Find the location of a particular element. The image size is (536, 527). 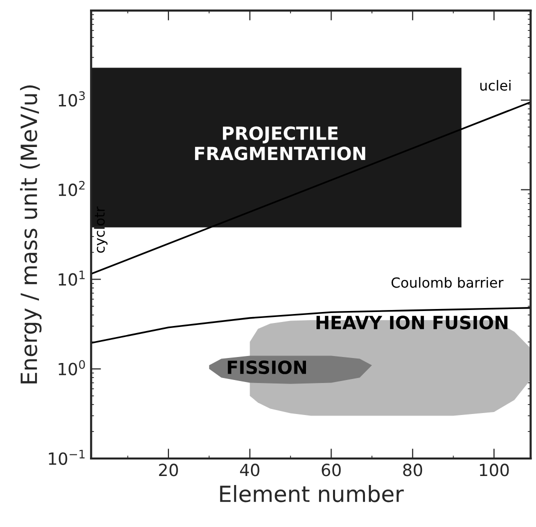

annotation: uclei is located at coordinates (495, 85).